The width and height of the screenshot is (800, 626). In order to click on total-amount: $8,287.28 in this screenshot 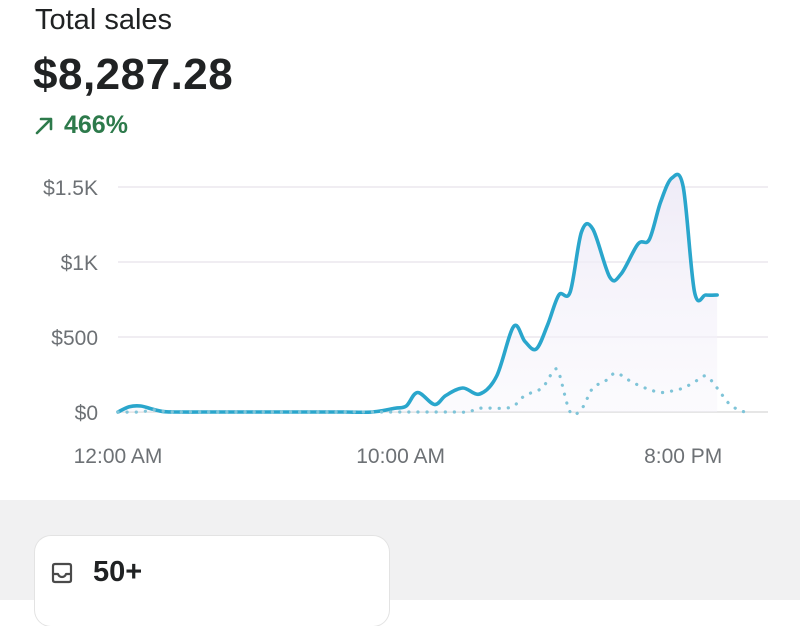, I will do `click(133, 74)`.